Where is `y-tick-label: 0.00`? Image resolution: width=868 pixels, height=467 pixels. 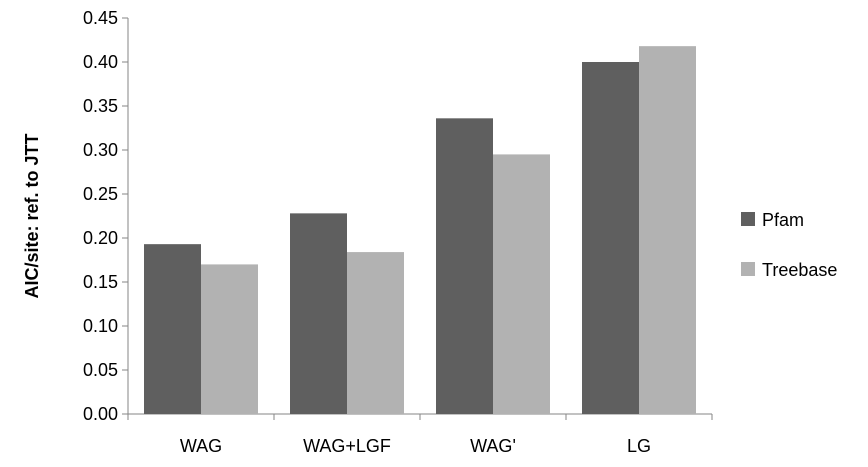
y-tick-label: 0.00 is located at coordinates (100, 414).